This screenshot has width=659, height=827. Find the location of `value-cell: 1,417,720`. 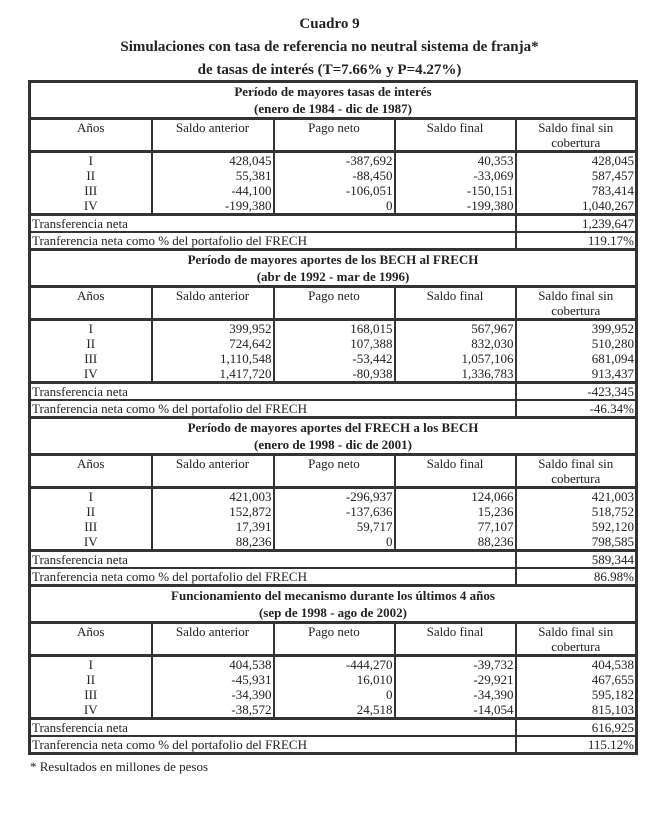

value-cell: 1,417,720 is located at coordinates (212, 374).